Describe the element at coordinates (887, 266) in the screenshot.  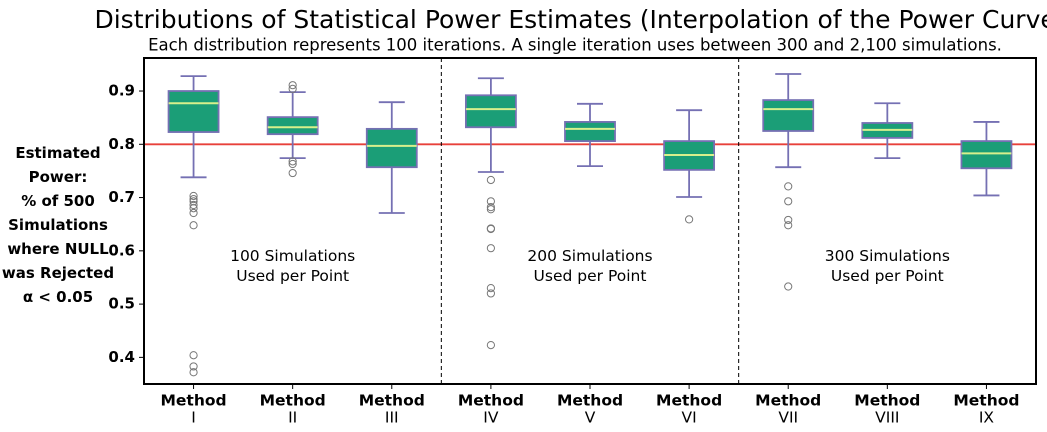
I see `group-label: 300 Simulations Used per Point` at that location.